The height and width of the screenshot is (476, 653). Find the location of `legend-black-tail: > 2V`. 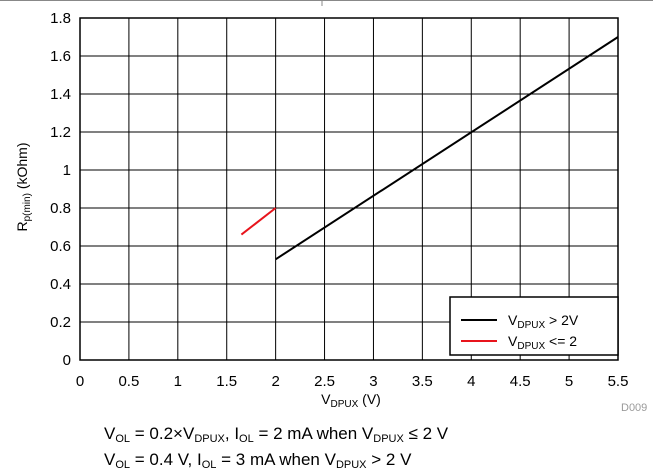

legend-black-tail: > 2V is located at coordinates (562, 320).